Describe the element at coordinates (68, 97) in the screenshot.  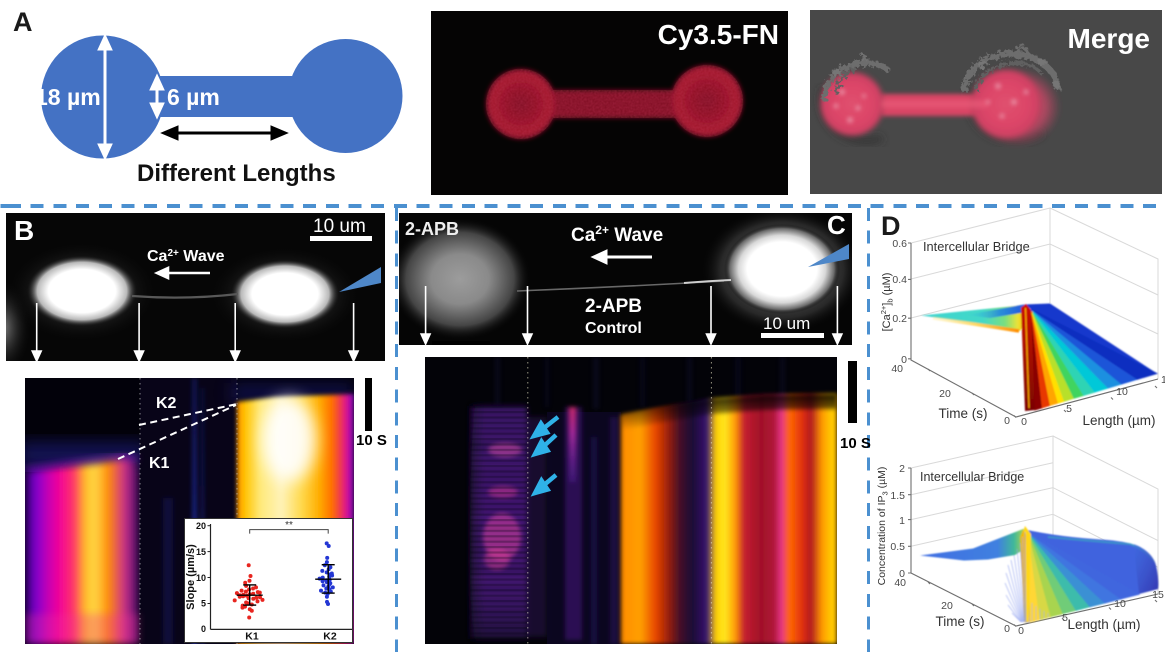
I see `svg-text: 18 µm` at that location.